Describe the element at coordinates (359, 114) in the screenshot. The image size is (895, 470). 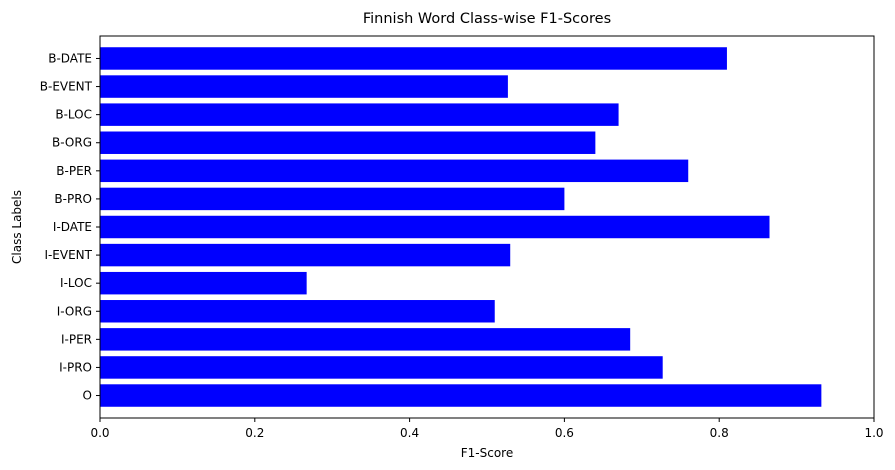
I see `bar-b-loc` at that location.